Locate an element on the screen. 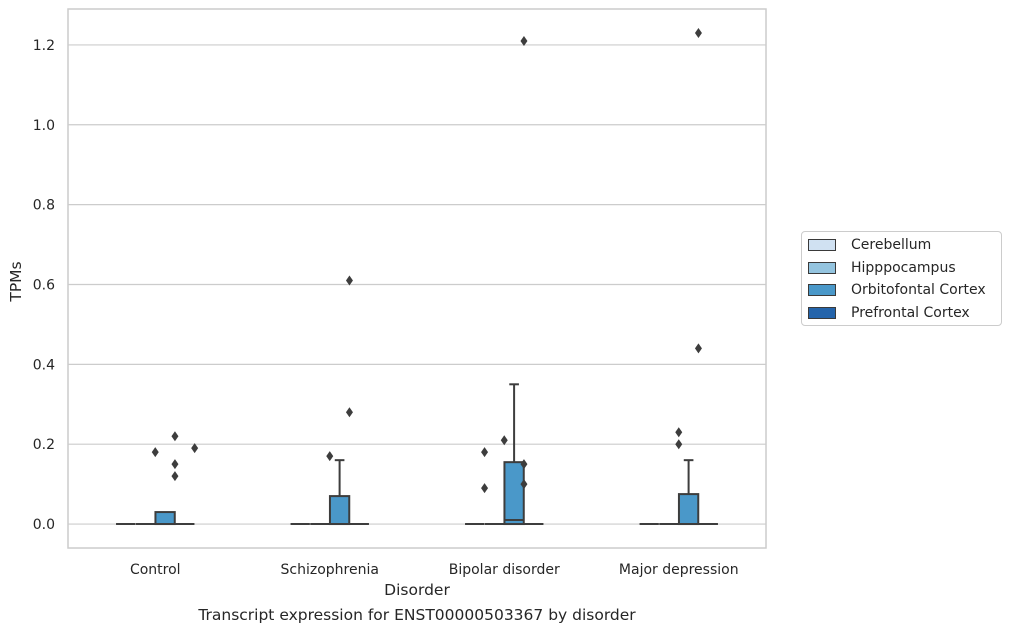 This screenshot has height=634, width=1014. x-tick-label: Schizophrenia is located at coordinates (330, 570).